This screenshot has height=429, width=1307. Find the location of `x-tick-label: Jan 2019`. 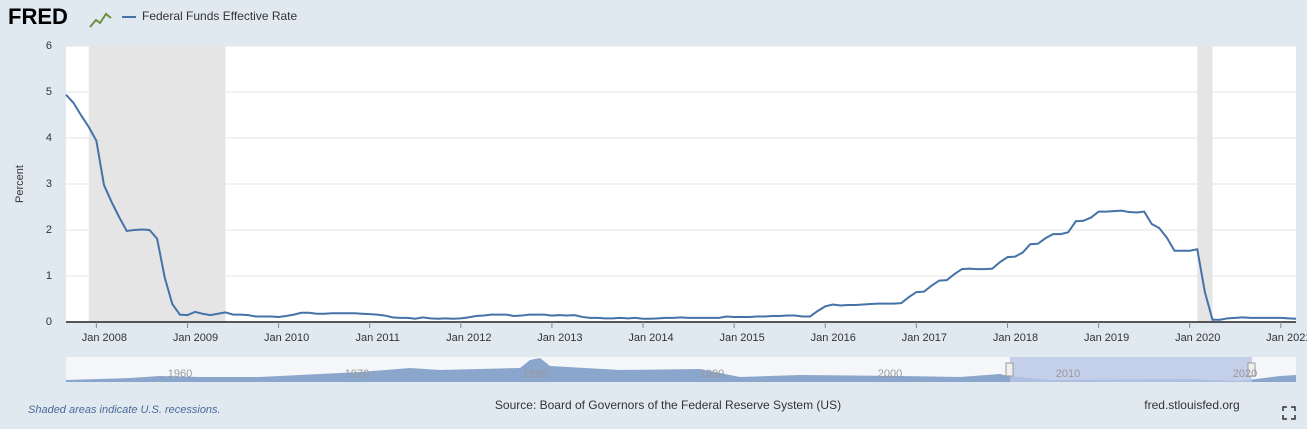

x-tick-label: Jan 2019 is located at coordinates (1106, 338).